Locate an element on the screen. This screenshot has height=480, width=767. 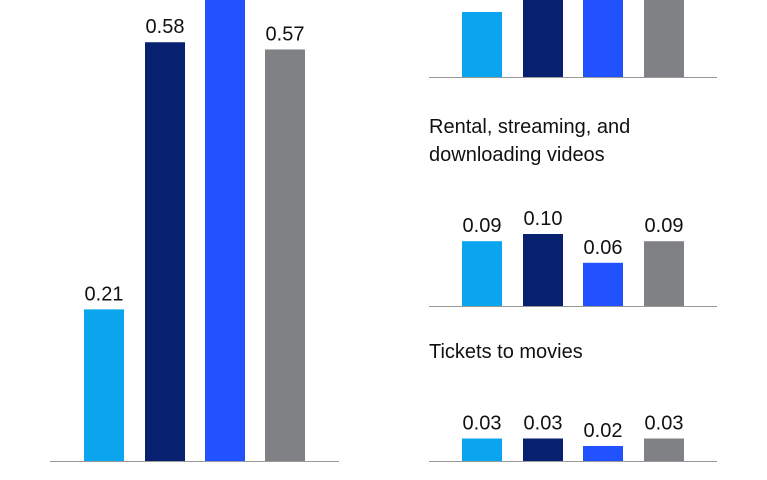
top-right-chart is located at coordinates (573, 39).